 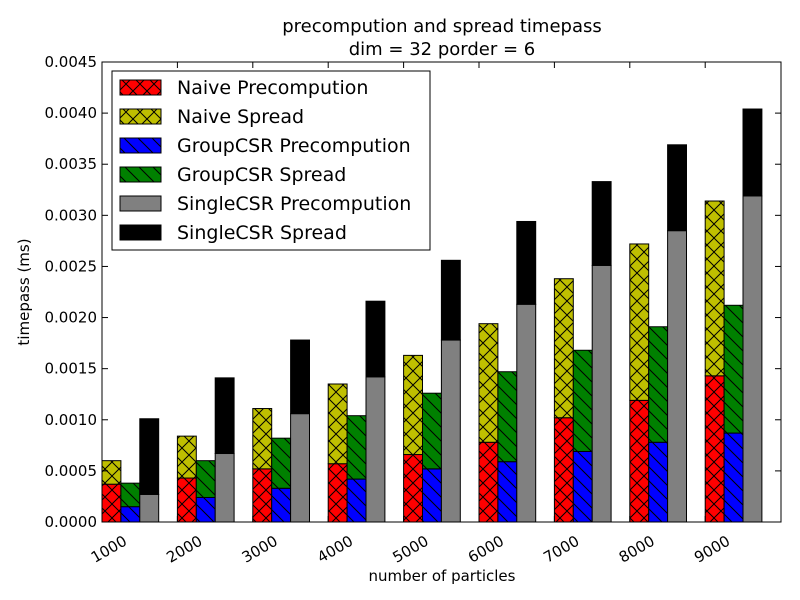 What do you see at coordinates (140, 203) in the screenshot?
I see `legend-swatch-singlecsr-precompution` at bounding box center [140, 203].